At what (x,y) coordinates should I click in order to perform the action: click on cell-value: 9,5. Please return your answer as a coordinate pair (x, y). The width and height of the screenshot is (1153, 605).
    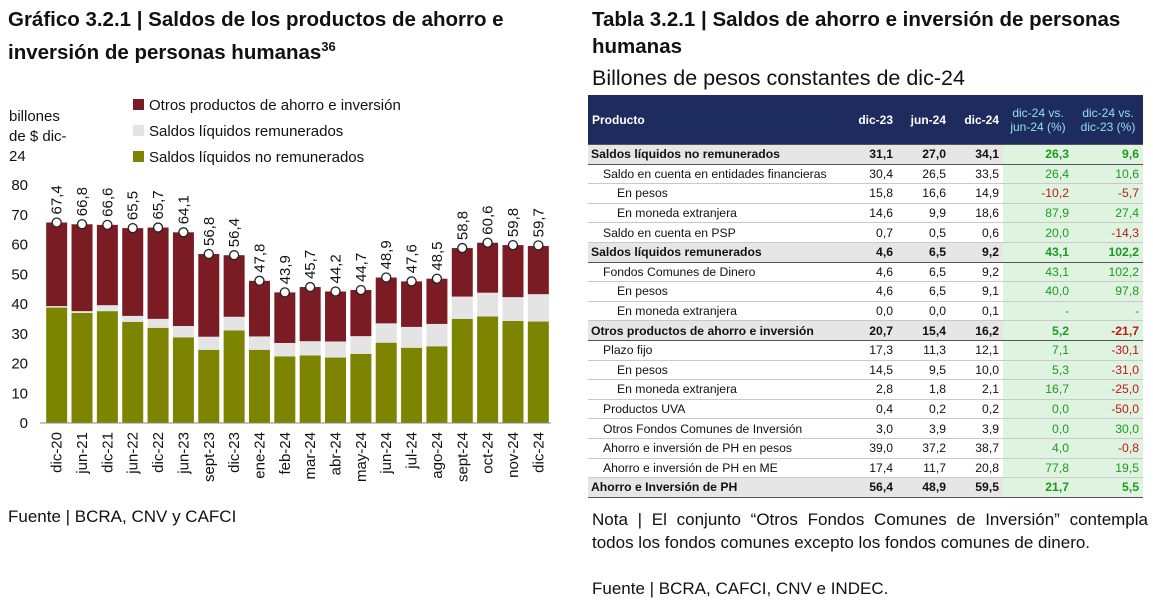
    Looking at the image, I should click on (923, 370).